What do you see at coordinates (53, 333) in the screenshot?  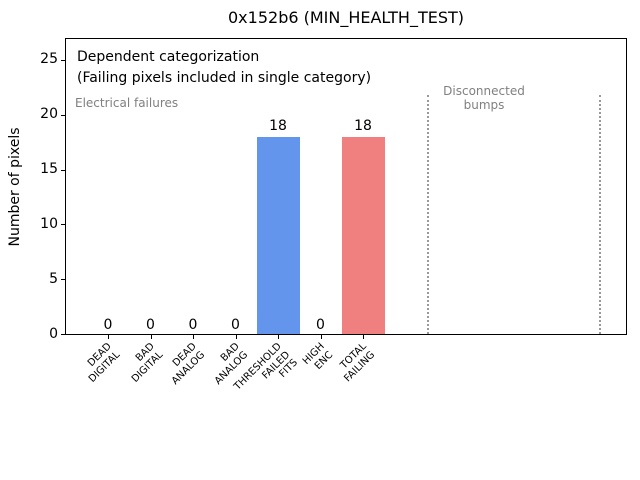 I see `y-tick-label: 0` at bounding box center [53, 333].